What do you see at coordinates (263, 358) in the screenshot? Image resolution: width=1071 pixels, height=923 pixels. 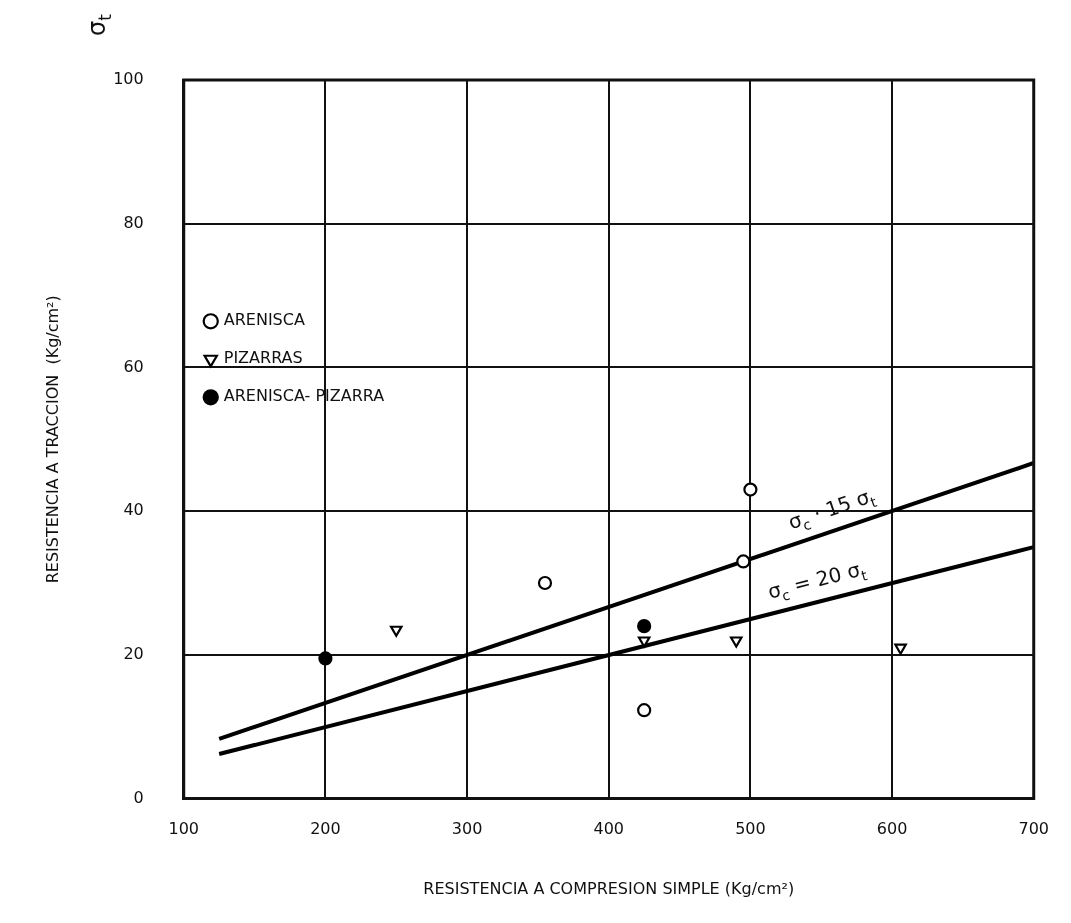 I see `legend-label: PIZARRAS` at bounding box center [263, 358].